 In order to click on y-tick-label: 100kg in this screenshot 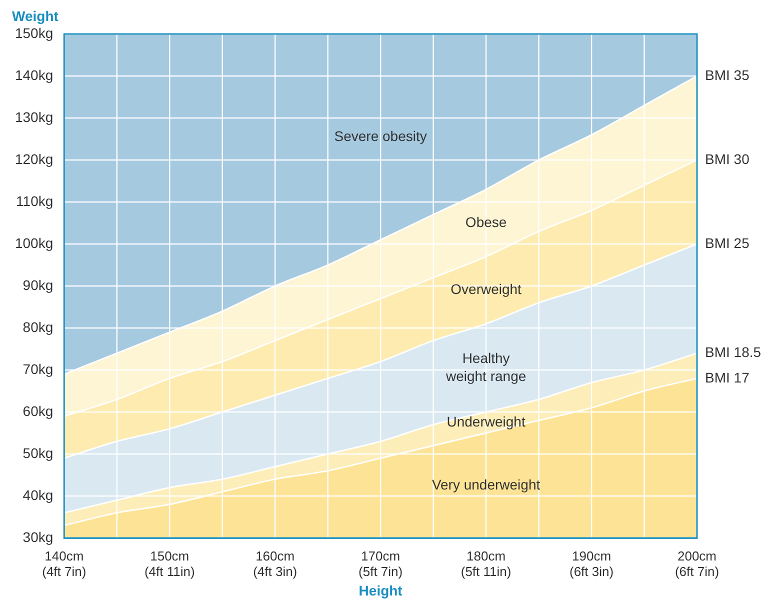, I will do `click(34, 242)`.